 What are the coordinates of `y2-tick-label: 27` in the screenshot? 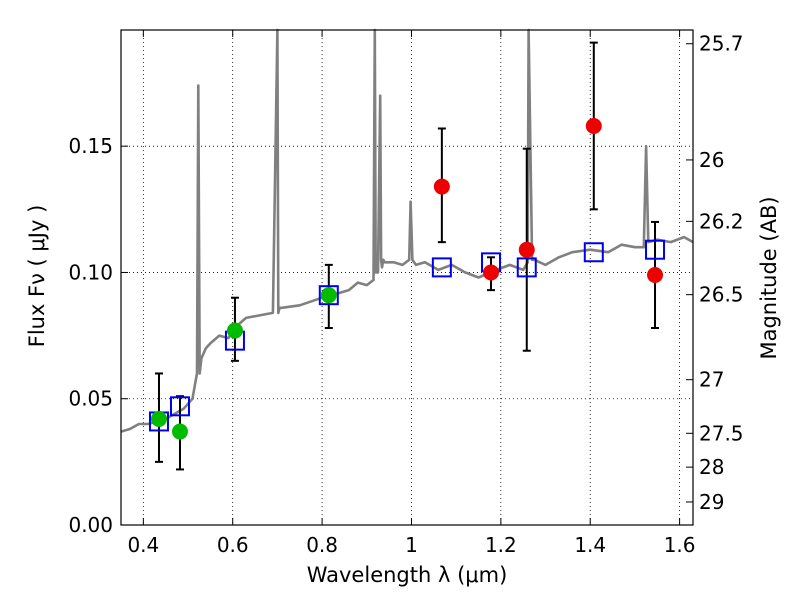 It's located at (711, 380).